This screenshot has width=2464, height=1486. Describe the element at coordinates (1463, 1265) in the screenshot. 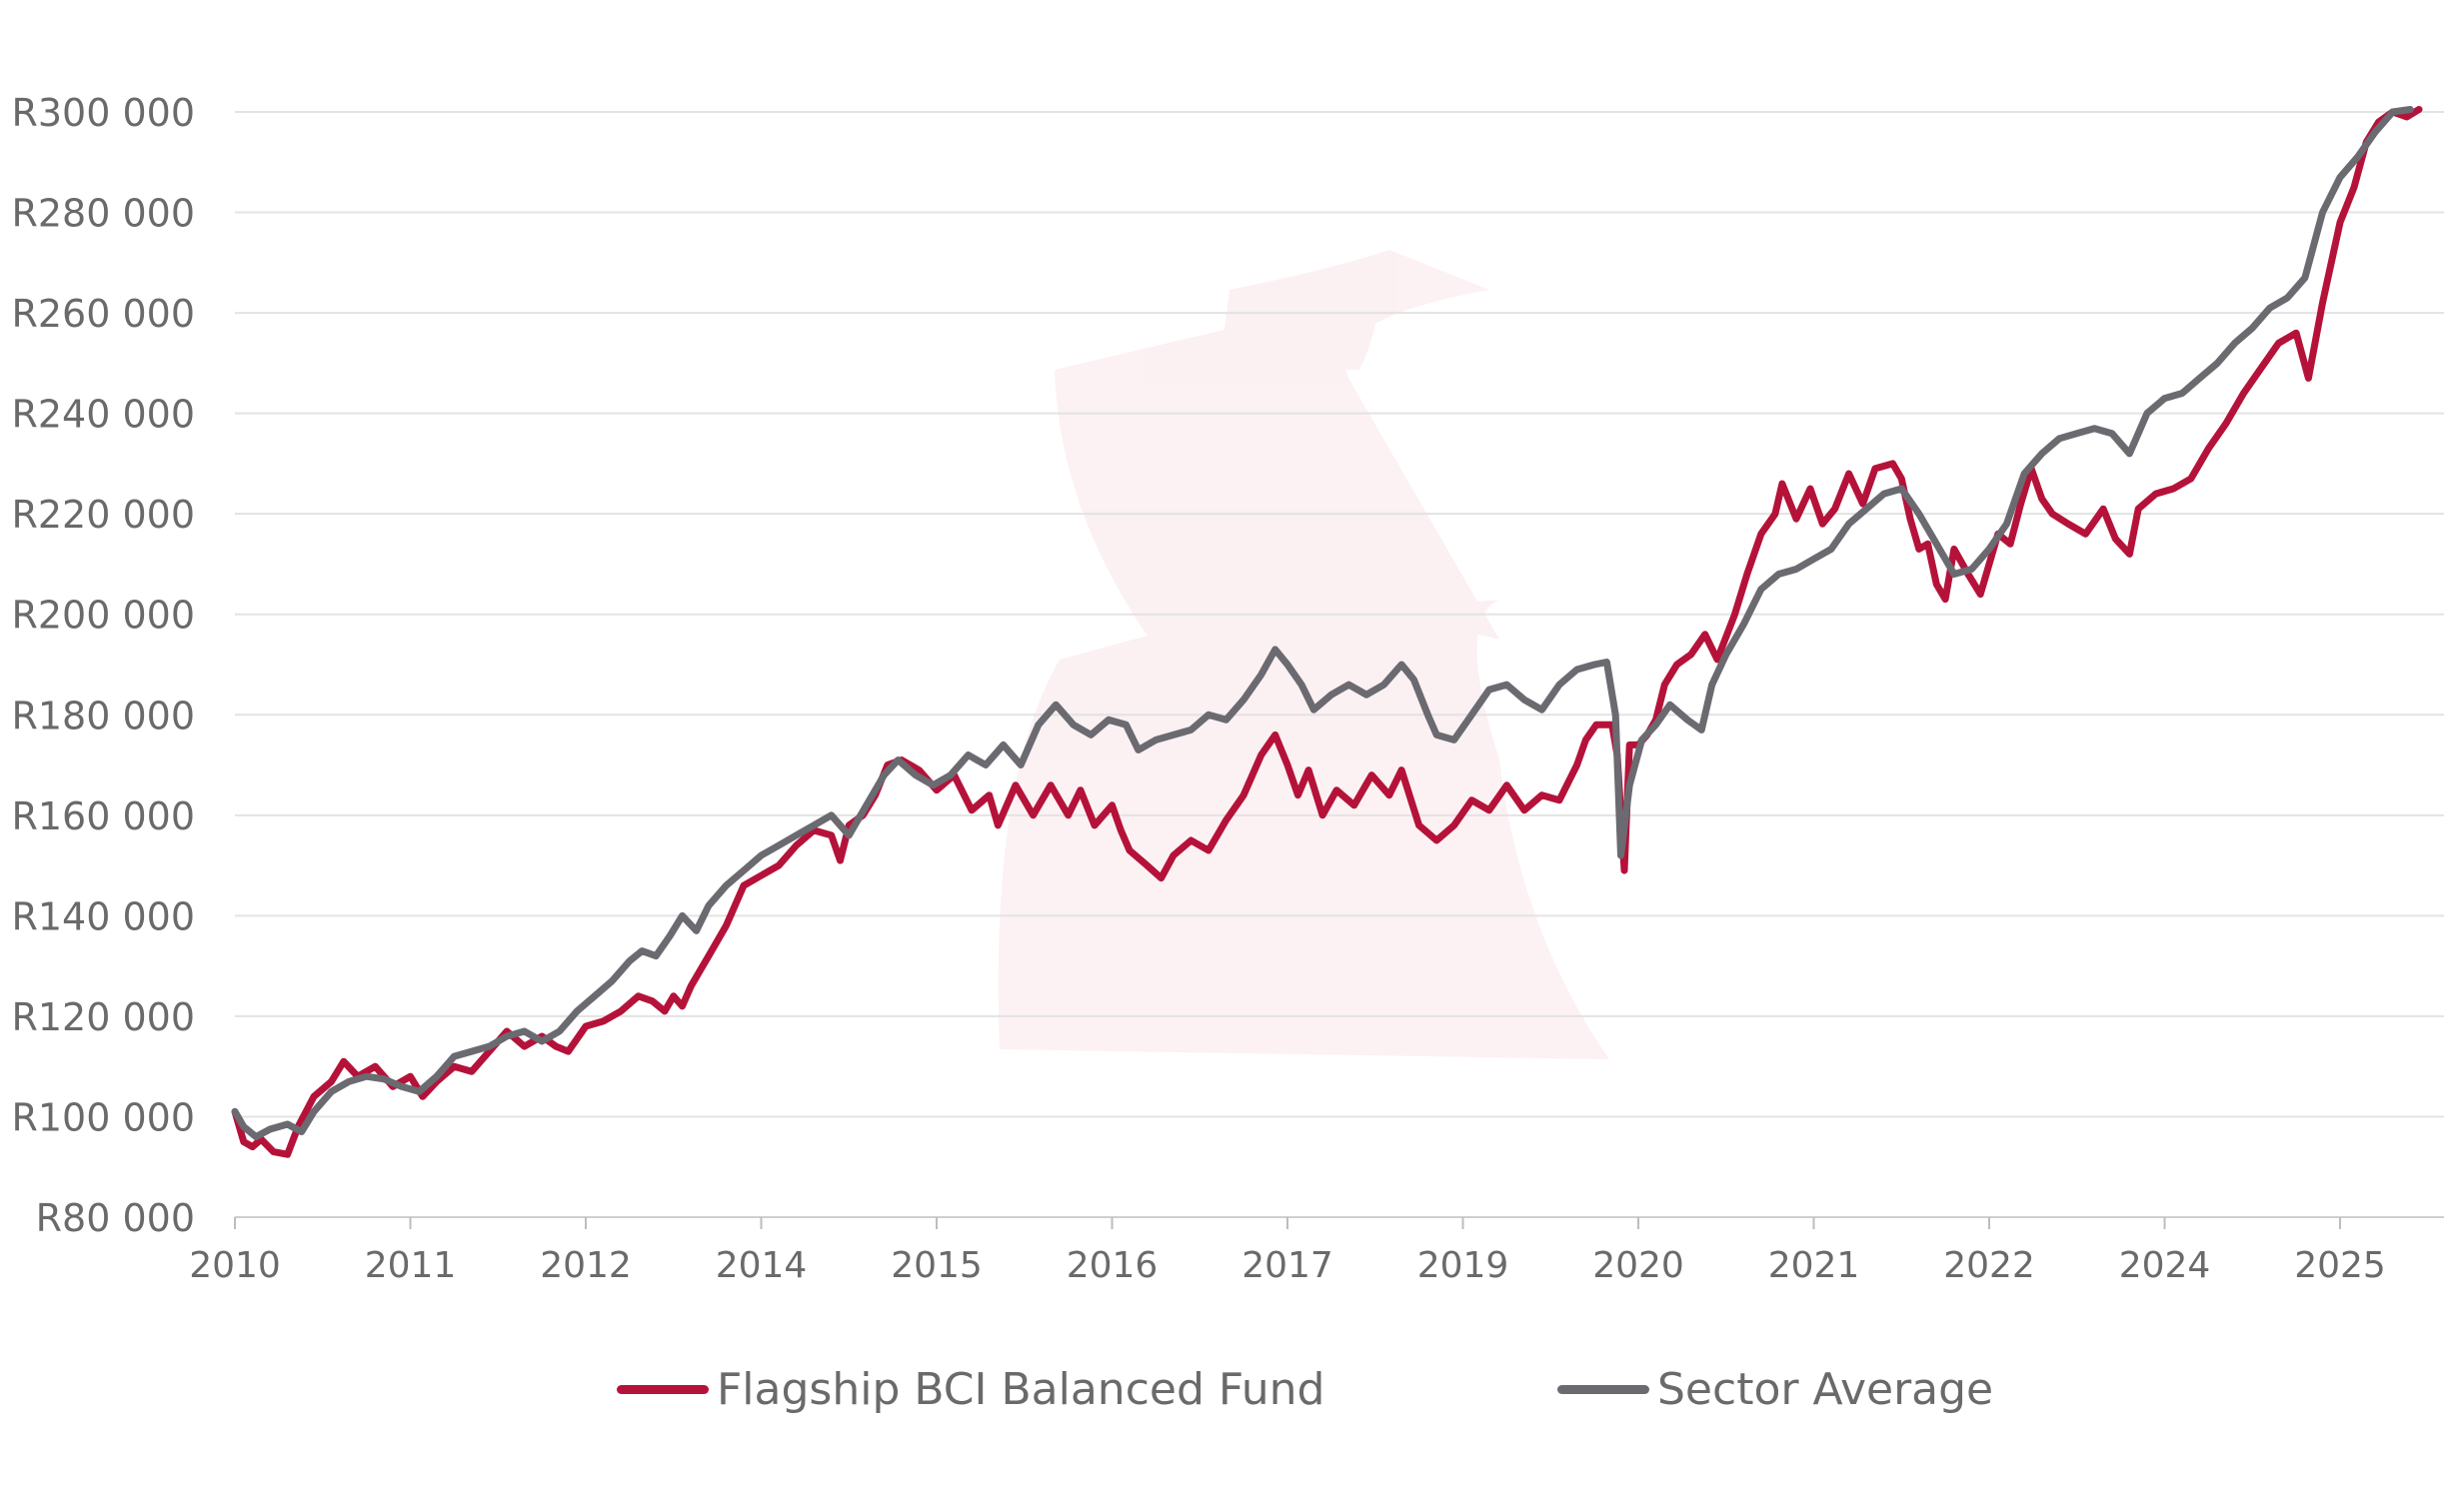

I see `x-tick-label: 2019` at that location.